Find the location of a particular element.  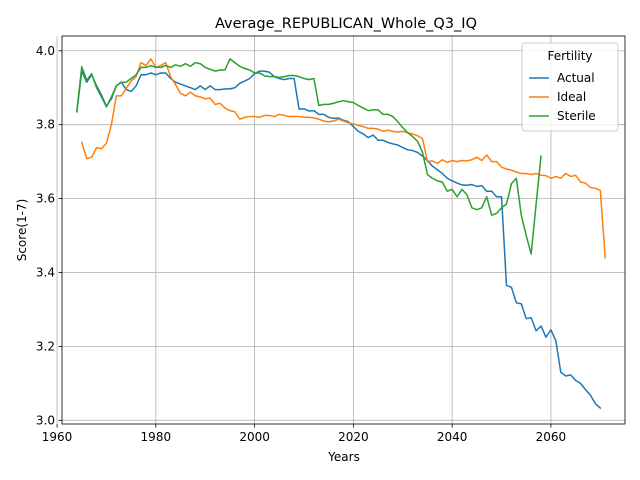

x-axis-label: Years is located at coordinates (343, 457).